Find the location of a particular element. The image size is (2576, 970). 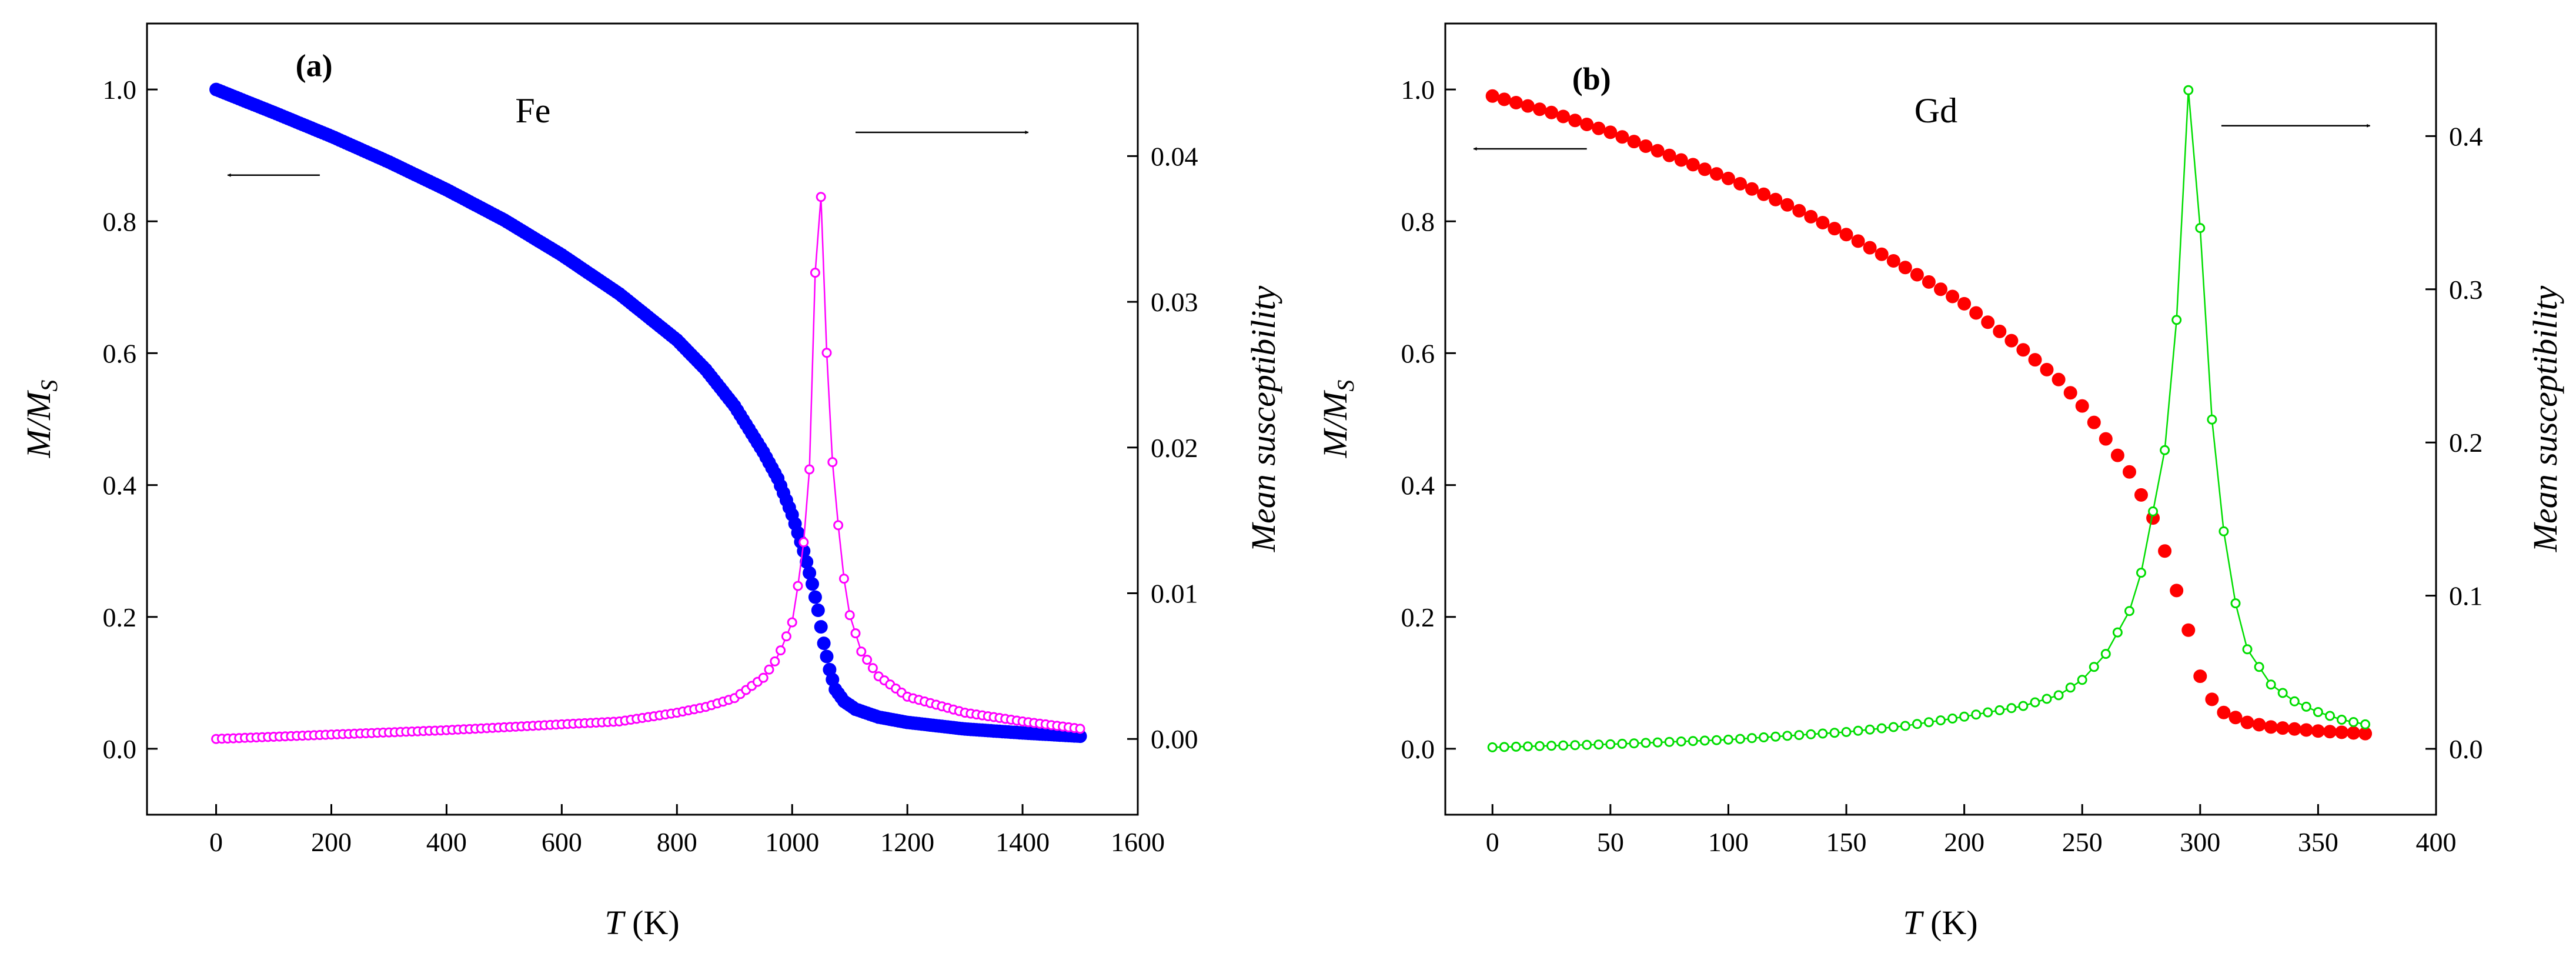

y-left-tick-label-b: 0.4 is located at coordinates (1418, 486).